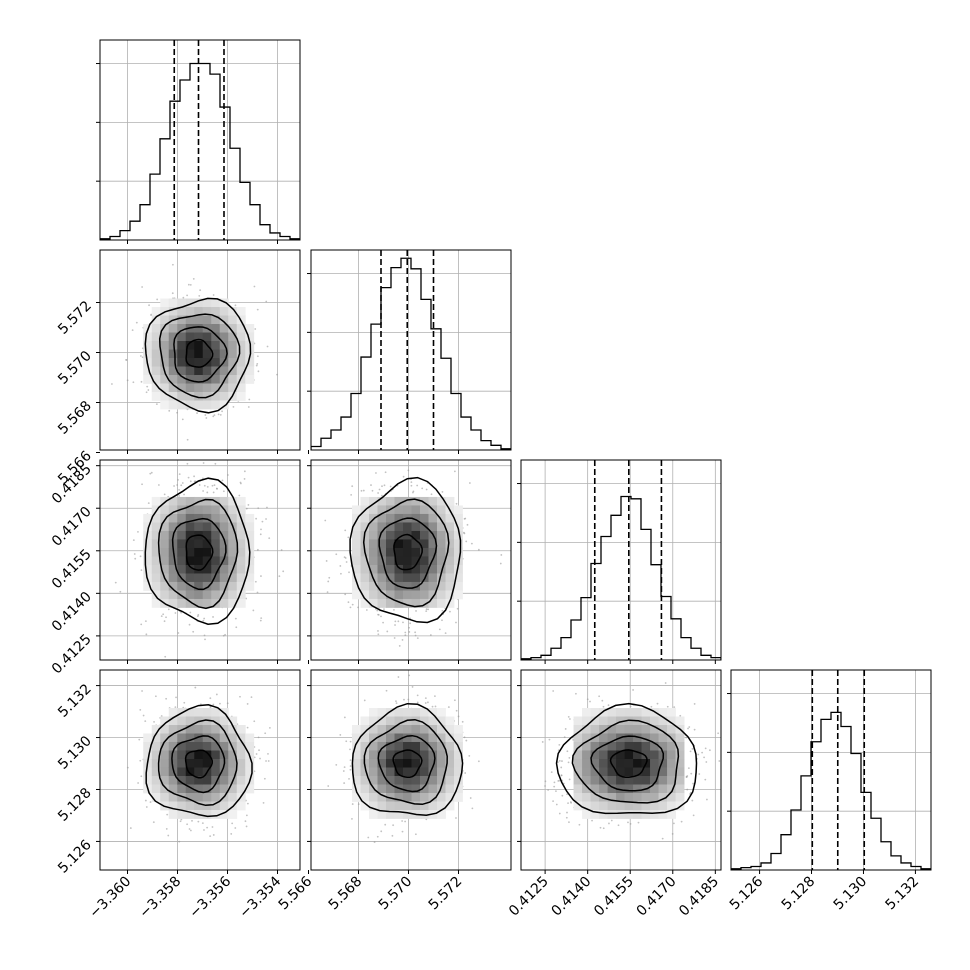 The height and width of the screenshot is (970, 970). I want to click on panel-3-1: 5.566 5.568 5.570 5.572, so click(394, 791).